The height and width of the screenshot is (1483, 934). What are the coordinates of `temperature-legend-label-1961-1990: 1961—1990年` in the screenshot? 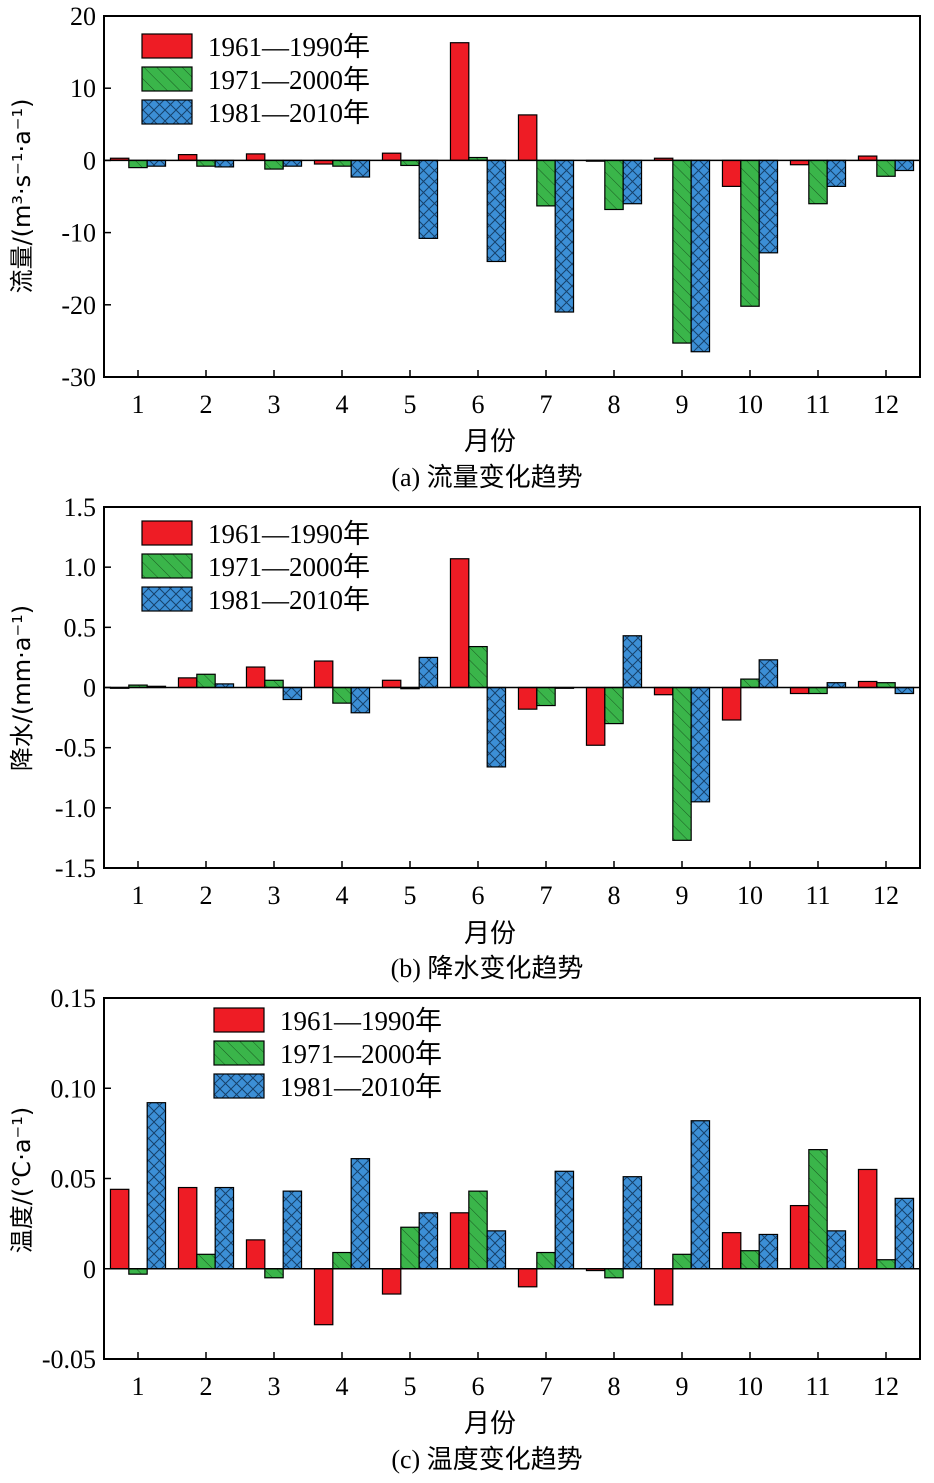 It's located at (361, 1021).